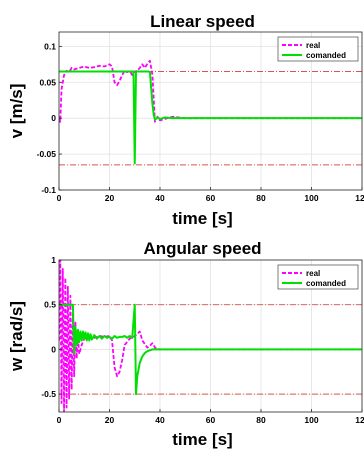  What do you see at coordinates (50, 305) in the screenshot?
I see `y-tick-label: 0.5` at bounding box center [50, 305].